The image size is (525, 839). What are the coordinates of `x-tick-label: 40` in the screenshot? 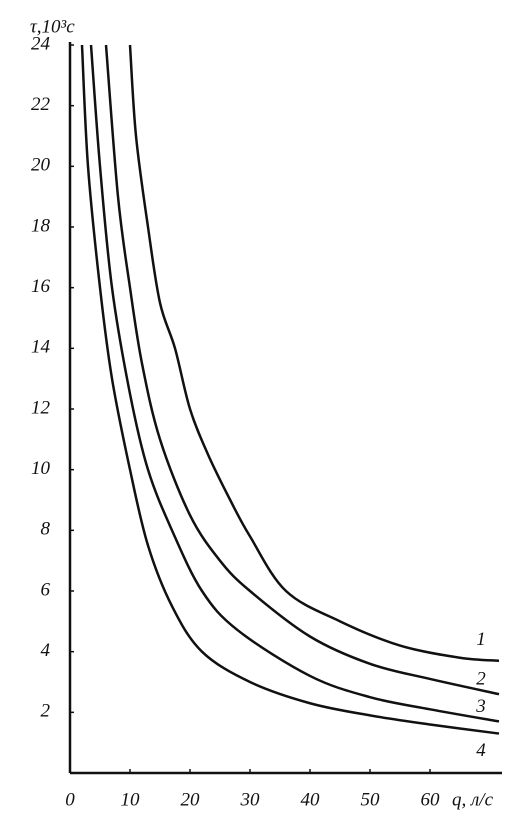 It's located at (311, 799).